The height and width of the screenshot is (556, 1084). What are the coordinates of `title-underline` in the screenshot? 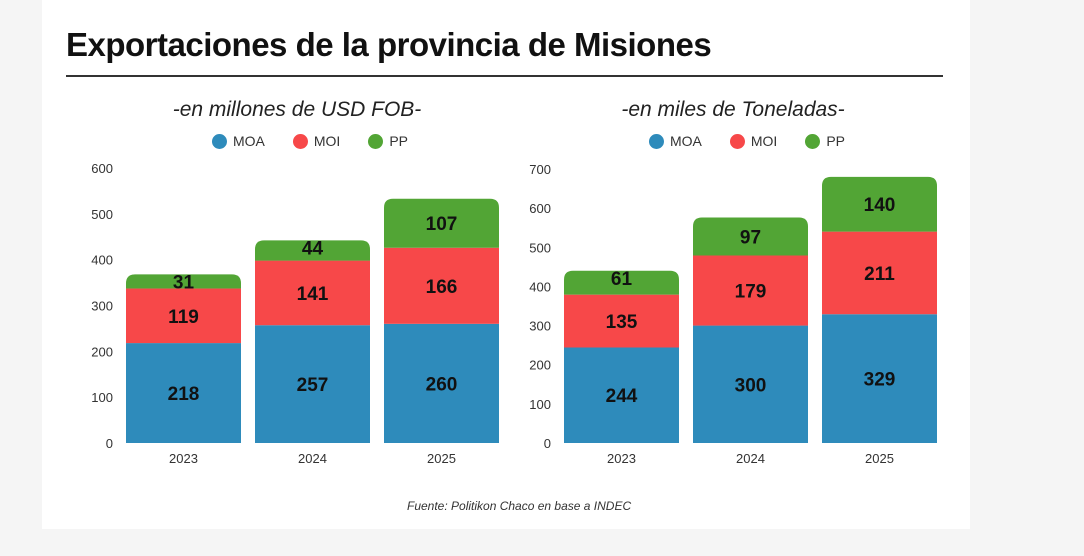 It's located at (504, 76).